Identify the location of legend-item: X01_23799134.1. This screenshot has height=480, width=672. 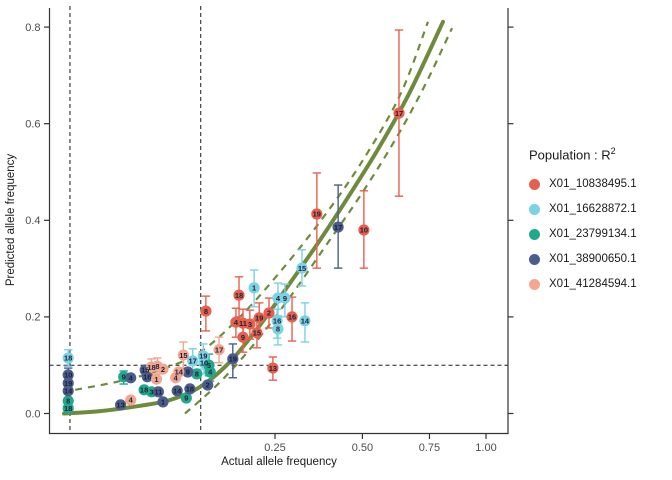
(599, 234).